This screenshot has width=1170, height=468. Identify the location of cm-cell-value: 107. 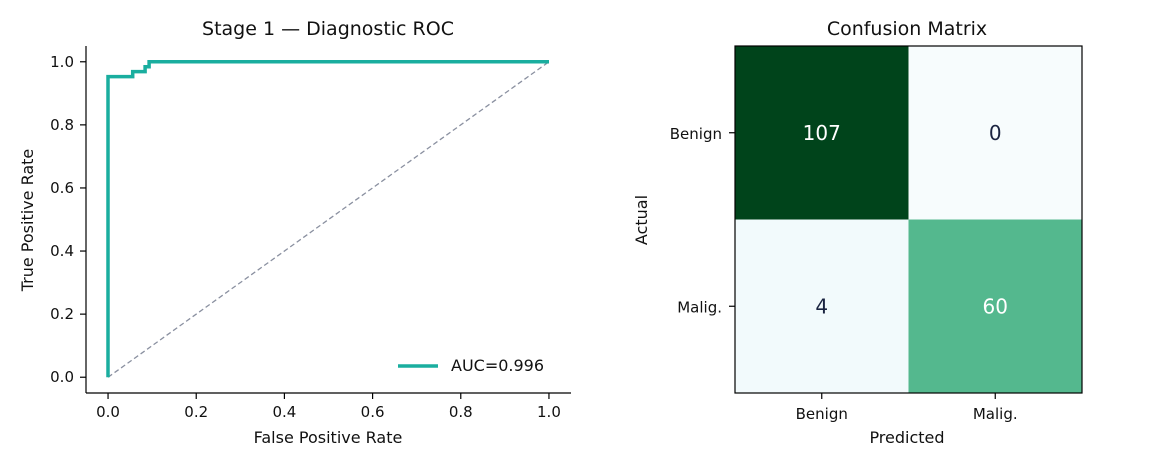
(822, 133).